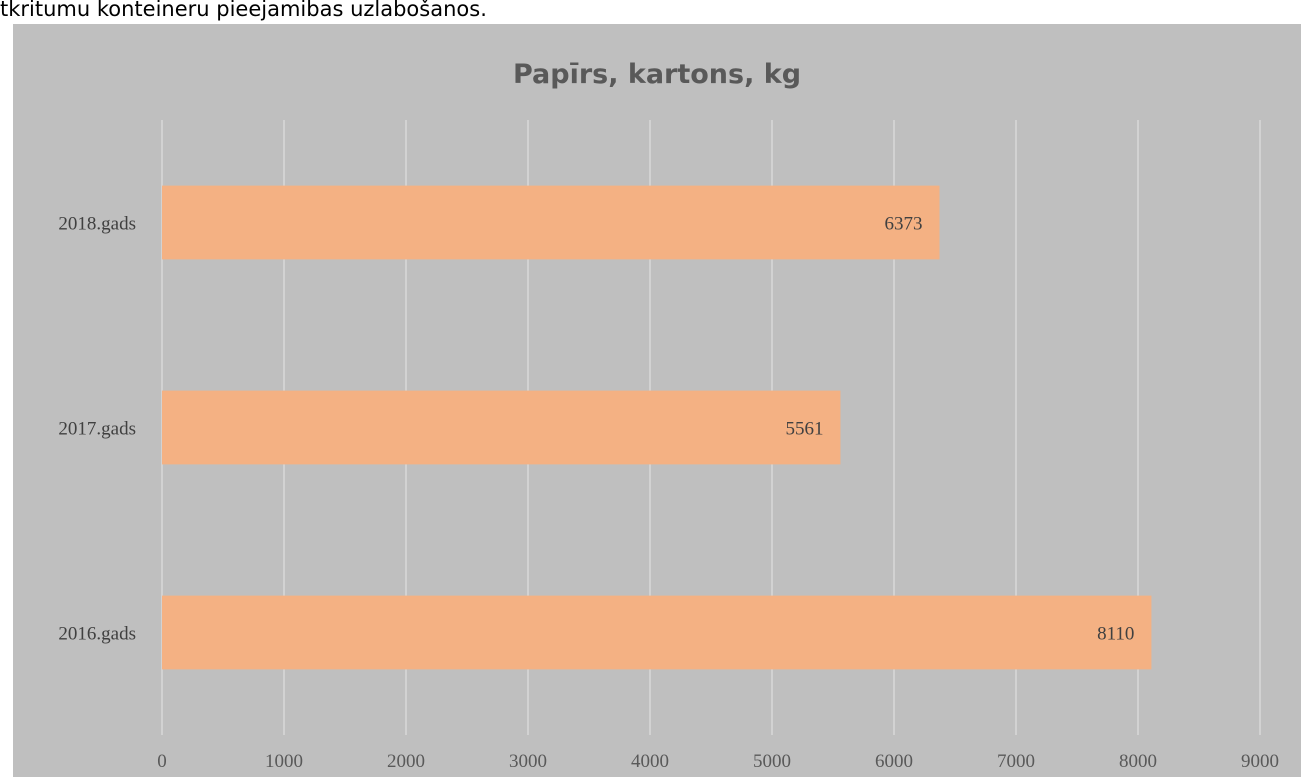  What do you see at coordinates (657, 74) in the screenshot?
I see `chart-title: Papīrs, kartons, kg` at bounding box center [657, 74].